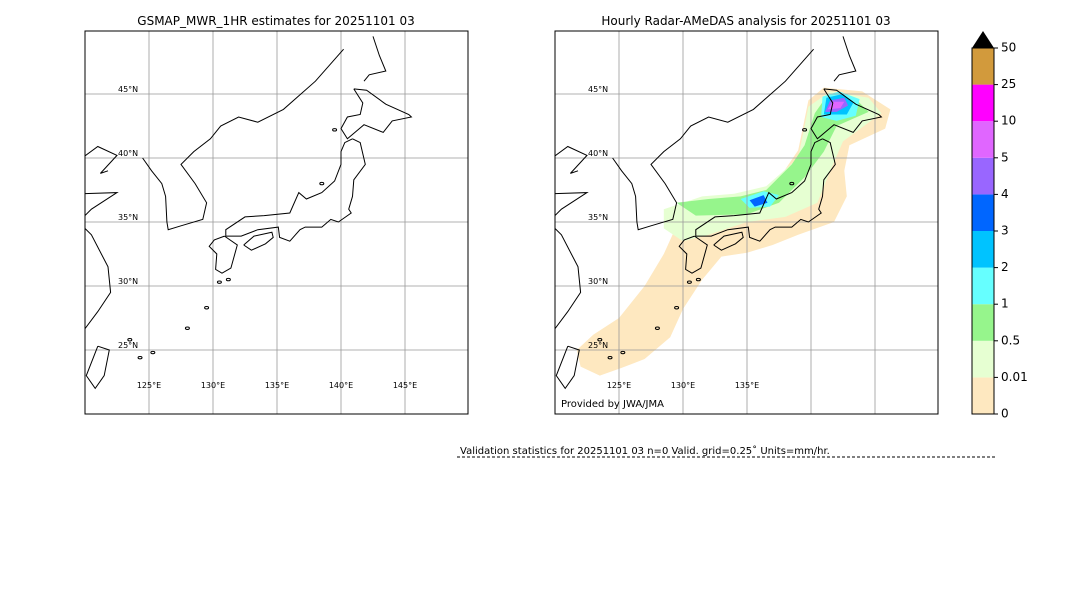  What do you see at coordinates (341, 385) in the screenshot?
I see `lon-label: 140°E` at bounding box center [341, 385].